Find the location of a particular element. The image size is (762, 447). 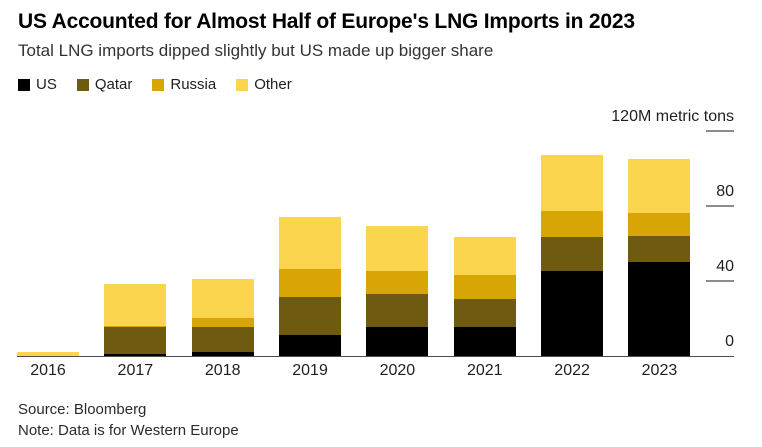

bar-segment-2018-russia is located at coordinates (222, 323).